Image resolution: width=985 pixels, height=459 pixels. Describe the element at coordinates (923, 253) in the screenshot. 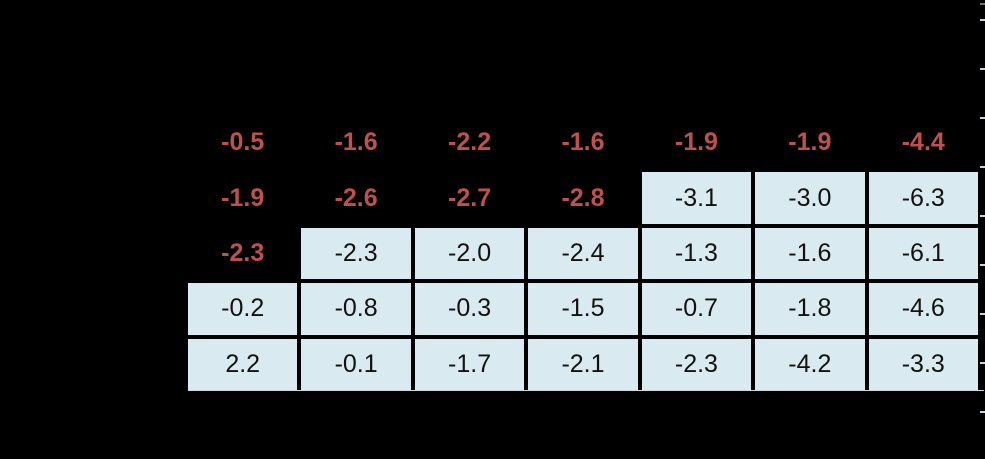

I see `table-cell: -6.1` at that location.